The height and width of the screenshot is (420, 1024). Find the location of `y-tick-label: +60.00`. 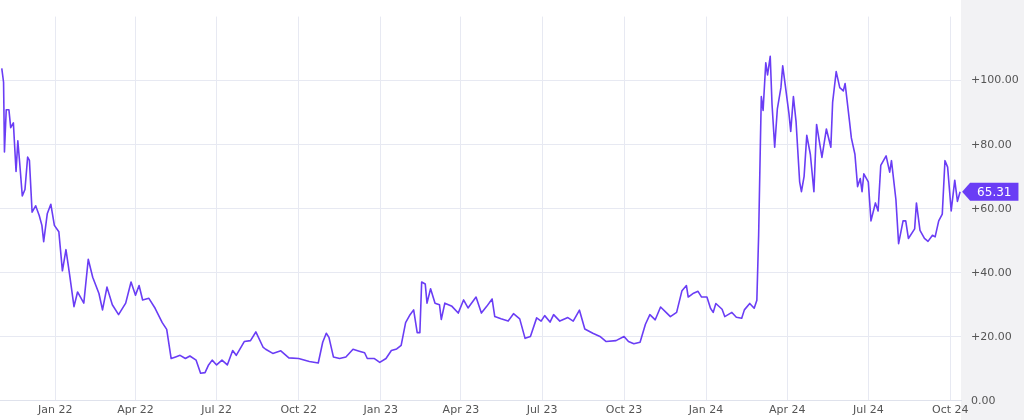

y-tick-label: +60.00 is located at coordinates (991, 208).